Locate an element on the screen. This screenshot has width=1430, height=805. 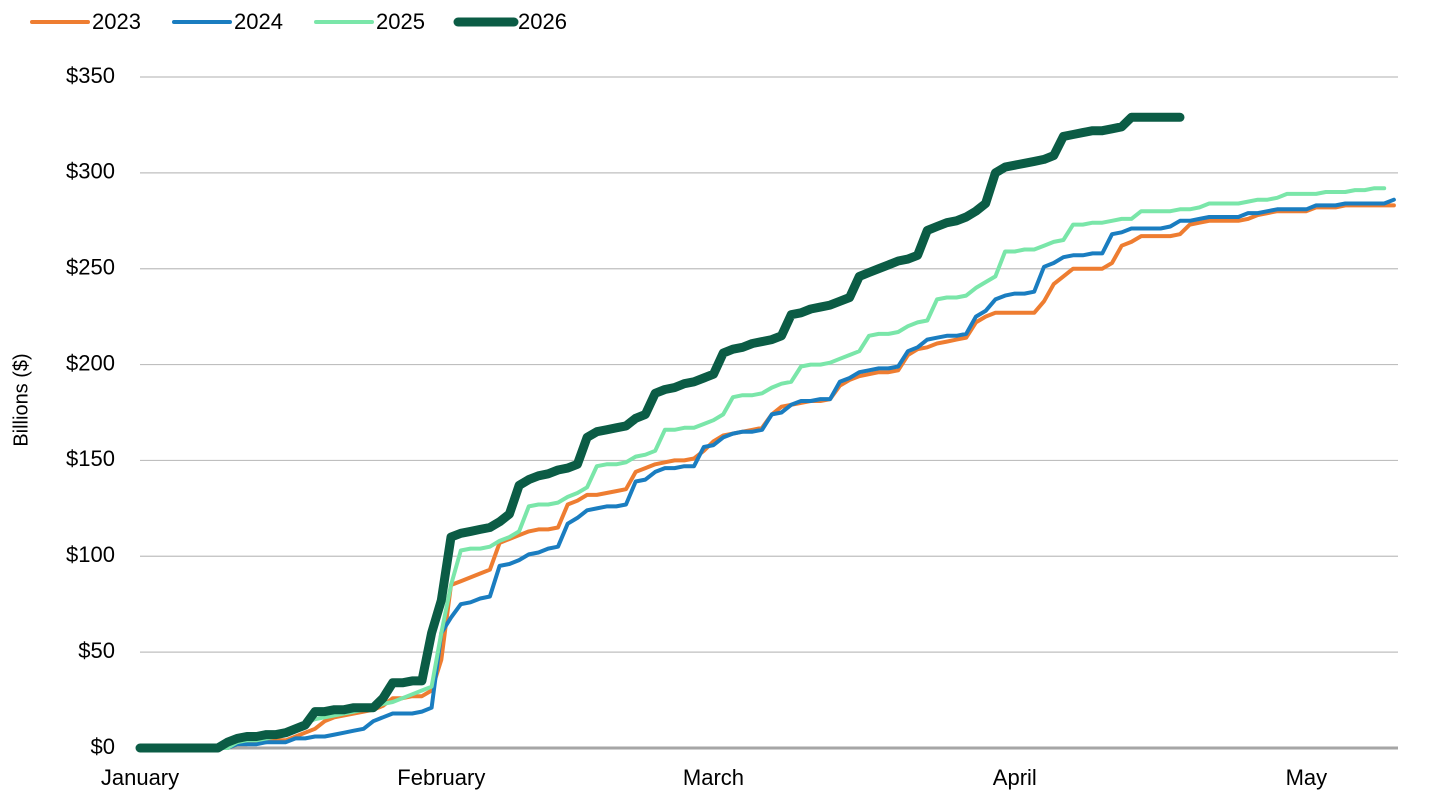
legend-label: 2025 is located at coordinates (400, 21).